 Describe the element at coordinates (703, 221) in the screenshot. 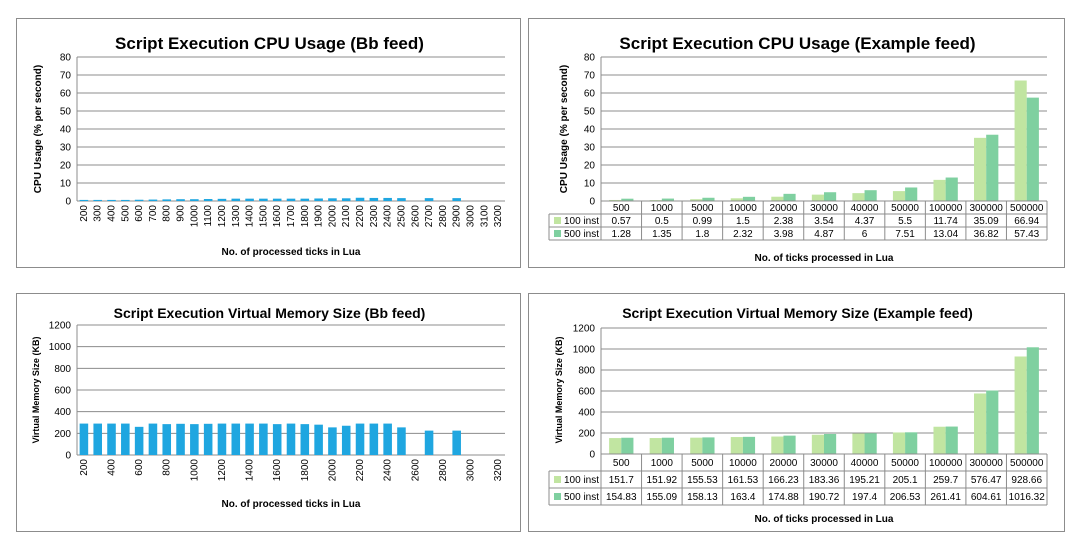

I see `data-table-cell: 0.99` at that location.